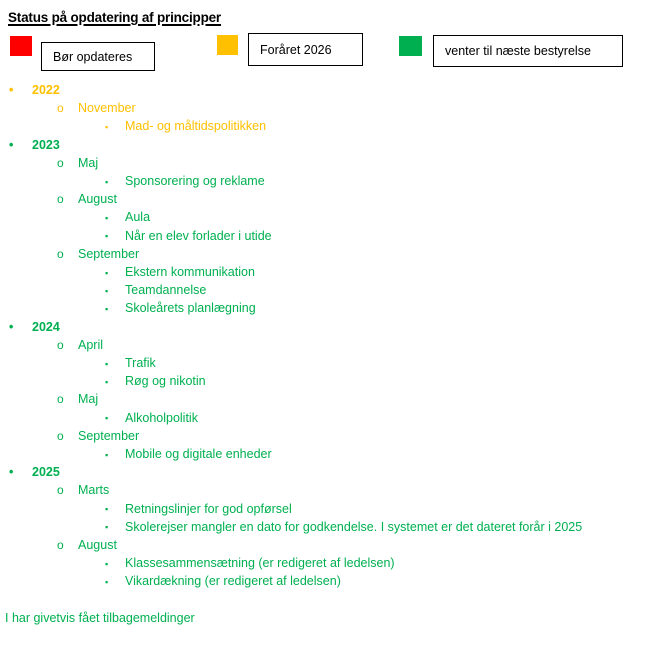  Describe the element at coordinates (114, 17) in the screenshot. I see `page-title: Status på opdatering af principper` at that location.